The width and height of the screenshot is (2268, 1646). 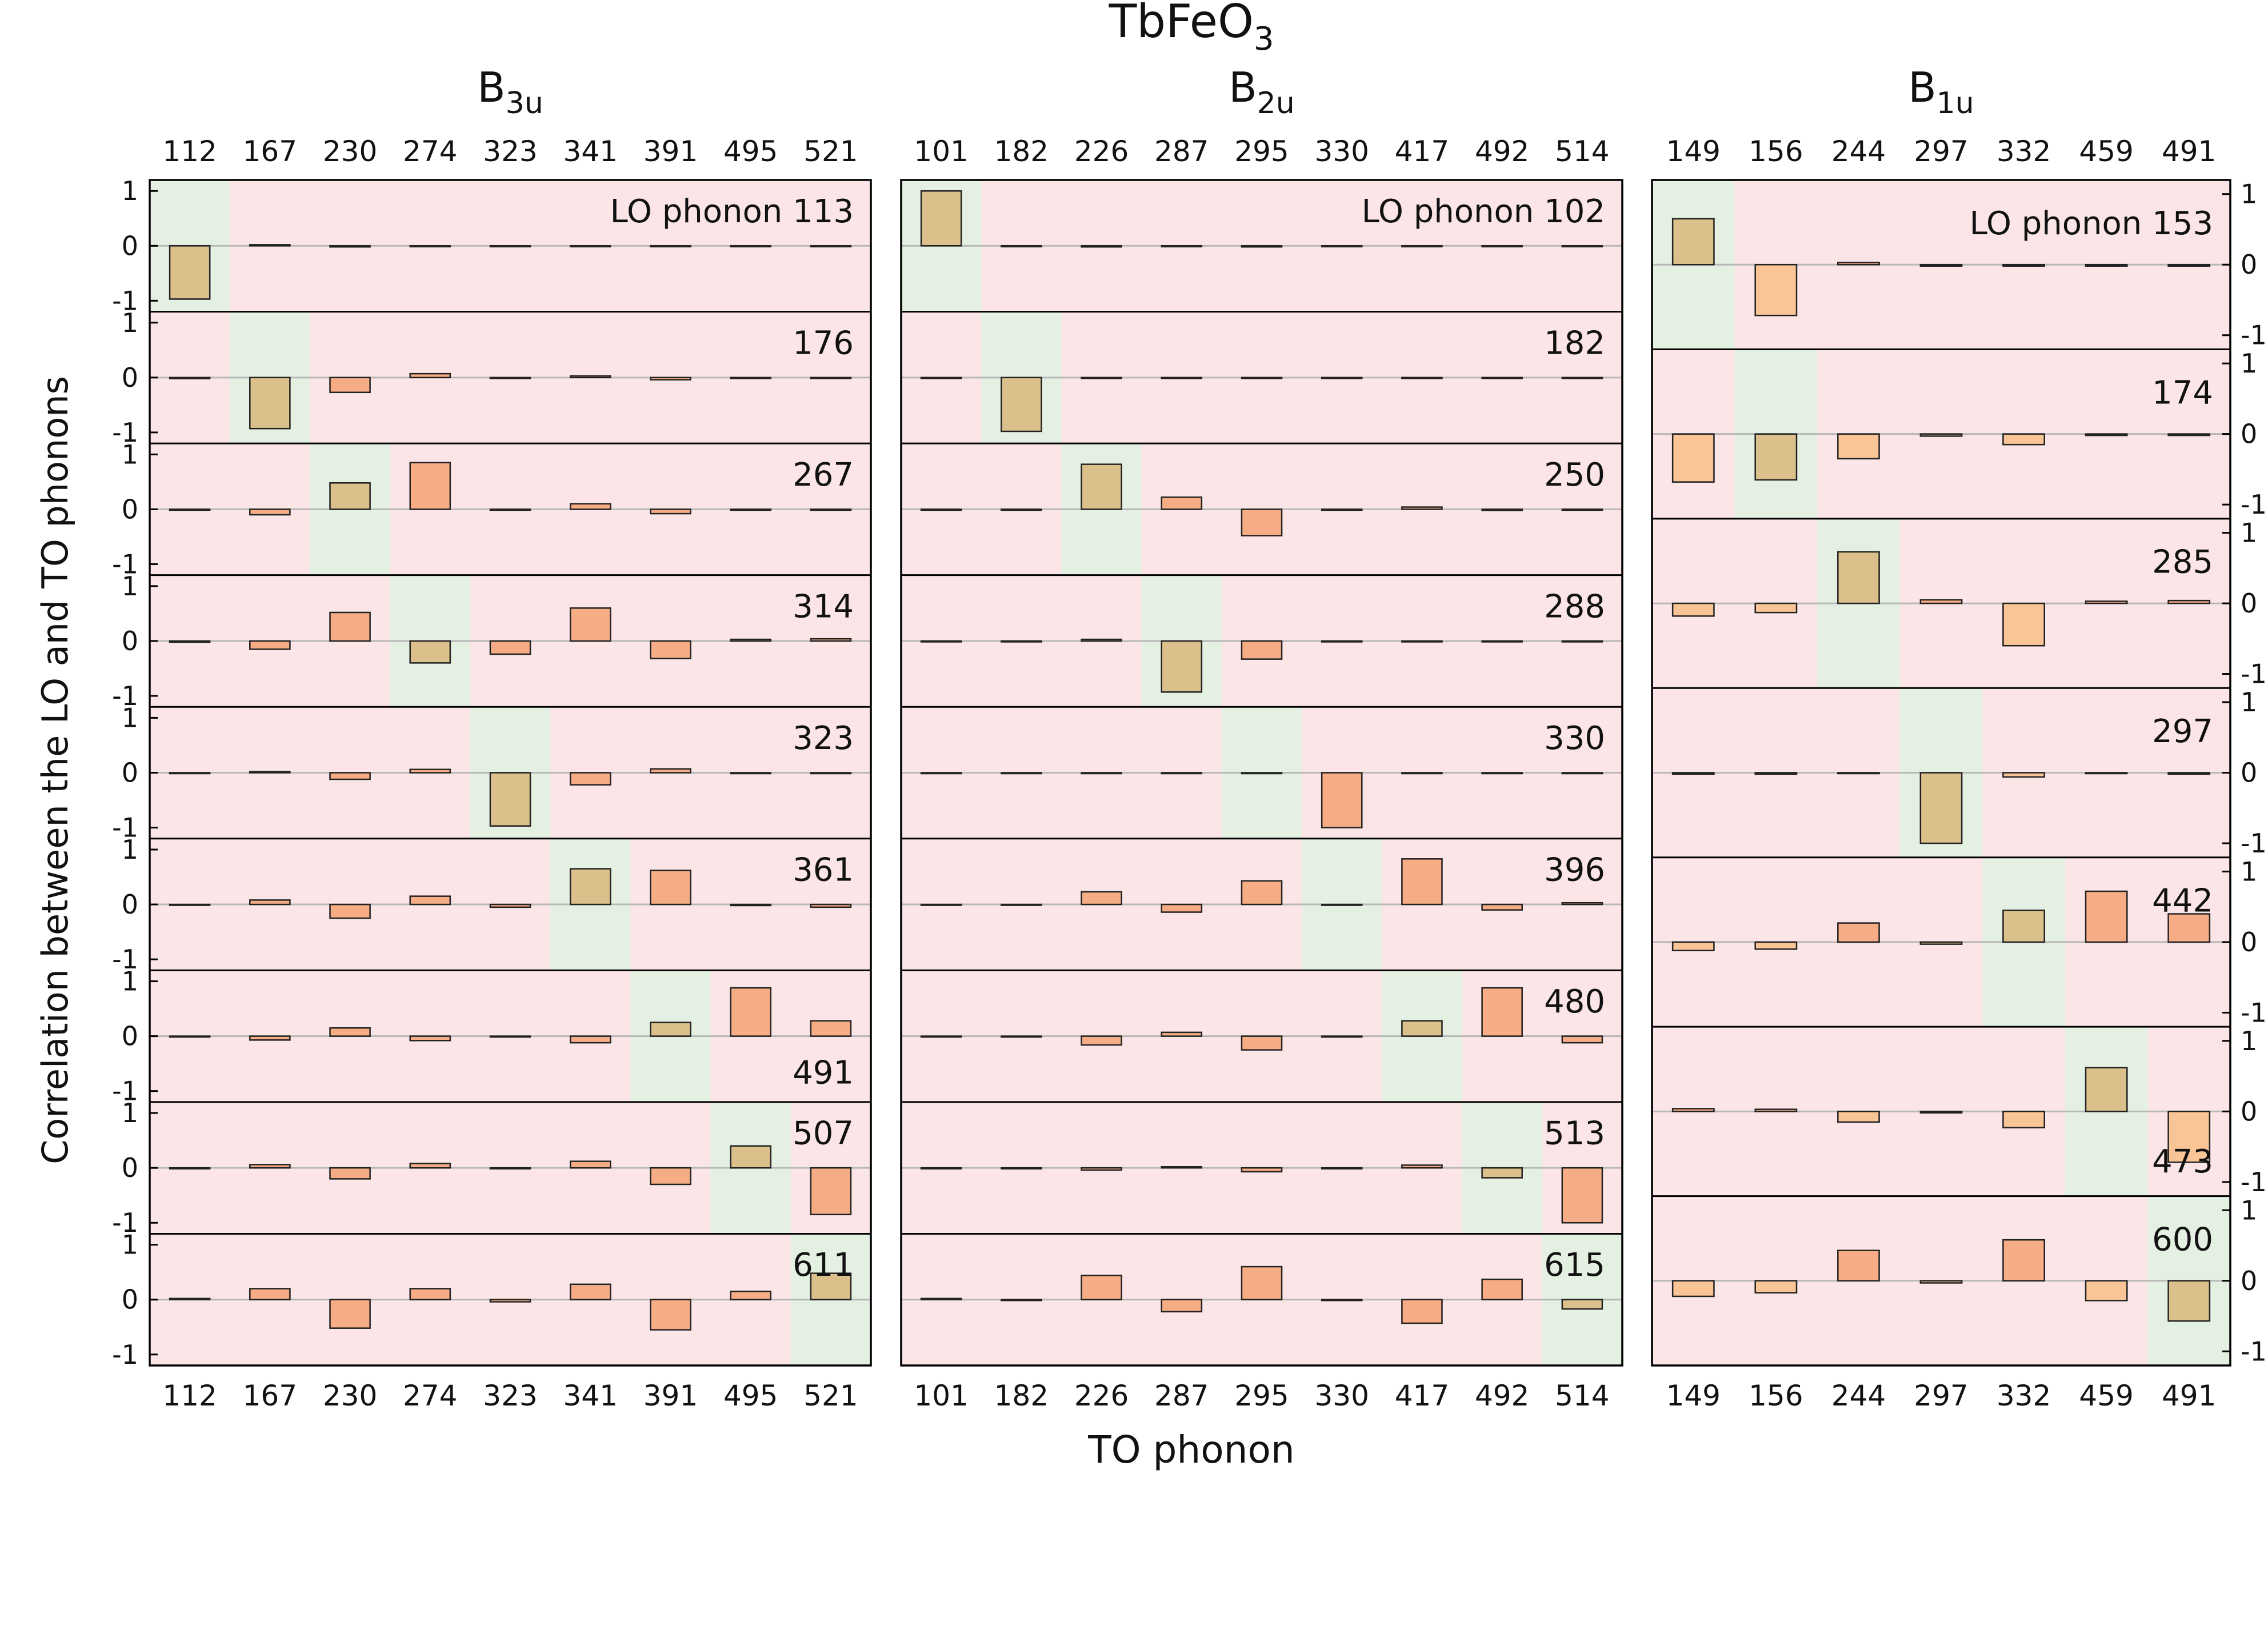 What do you see at coordinates (1181, 1395) in the screenshot?
I see `bottom-tick-label: 287` at bounding box center [1181, 1395].